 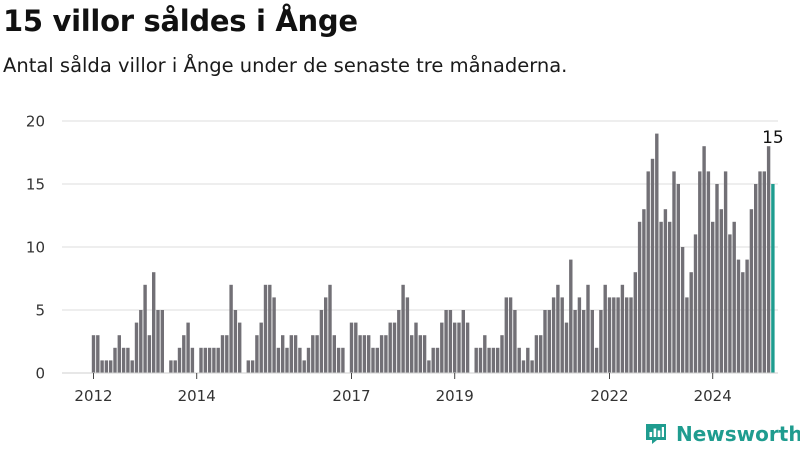 I want to click on bar-highlight, so click(x=773, y=278).